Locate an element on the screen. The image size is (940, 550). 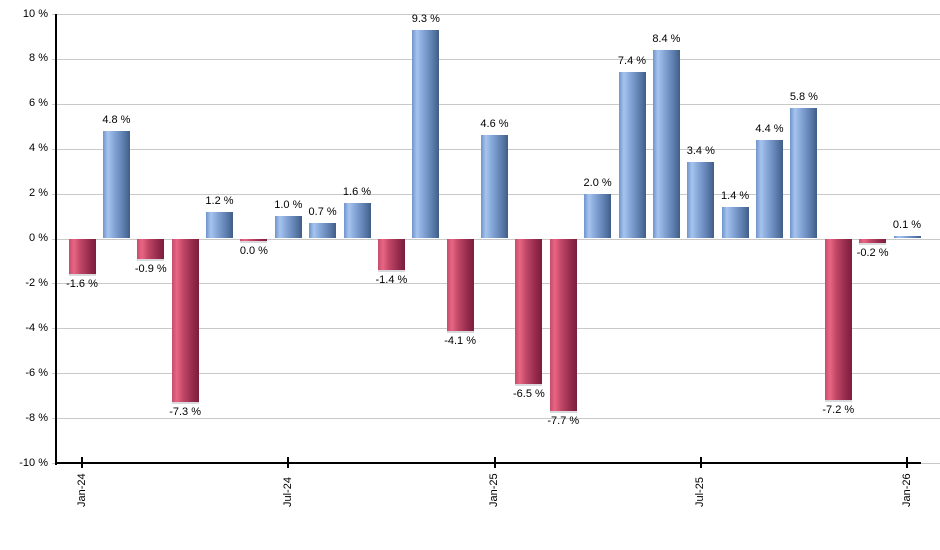
bar-value-label: 1.2 % is located at coordinates (219, 200).